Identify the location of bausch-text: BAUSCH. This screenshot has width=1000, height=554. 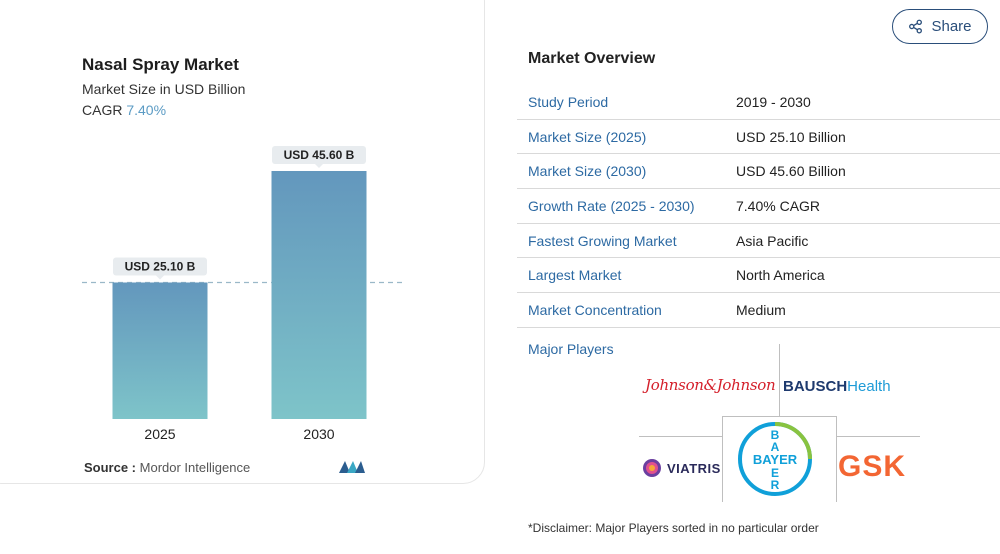
(815, 386).